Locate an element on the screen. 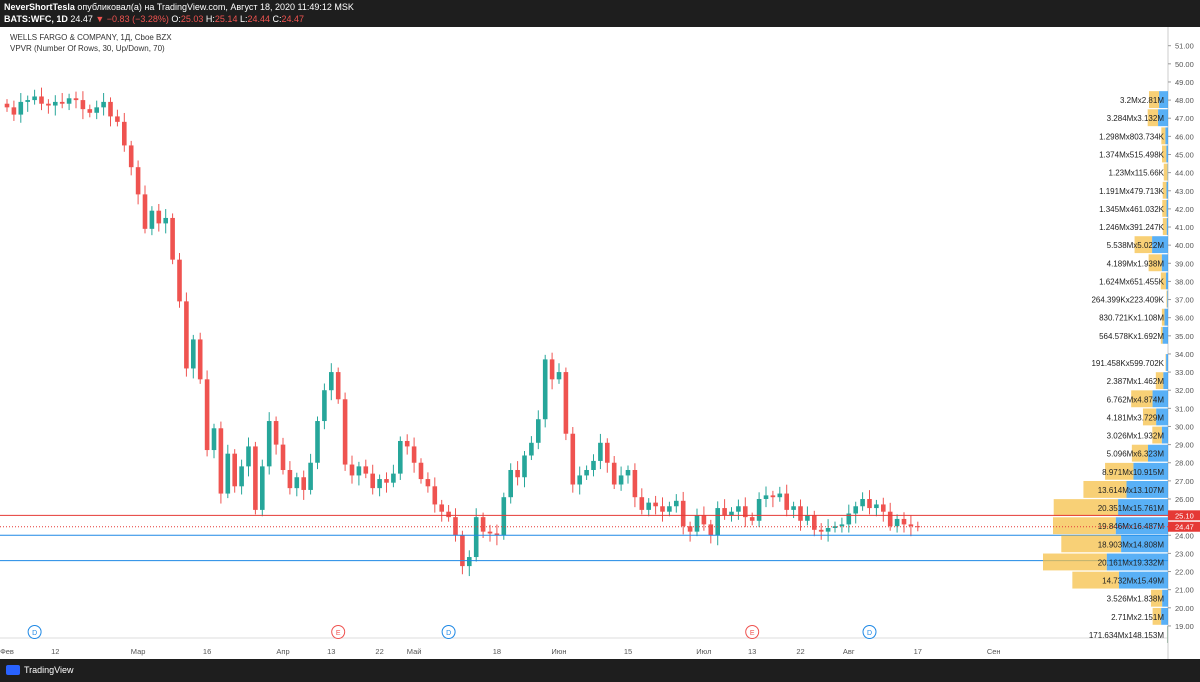 Image resolution: width=1200 pixels, height=682 pixels. y-tick-label: 27.00 is located at coordinates (1184, 481).